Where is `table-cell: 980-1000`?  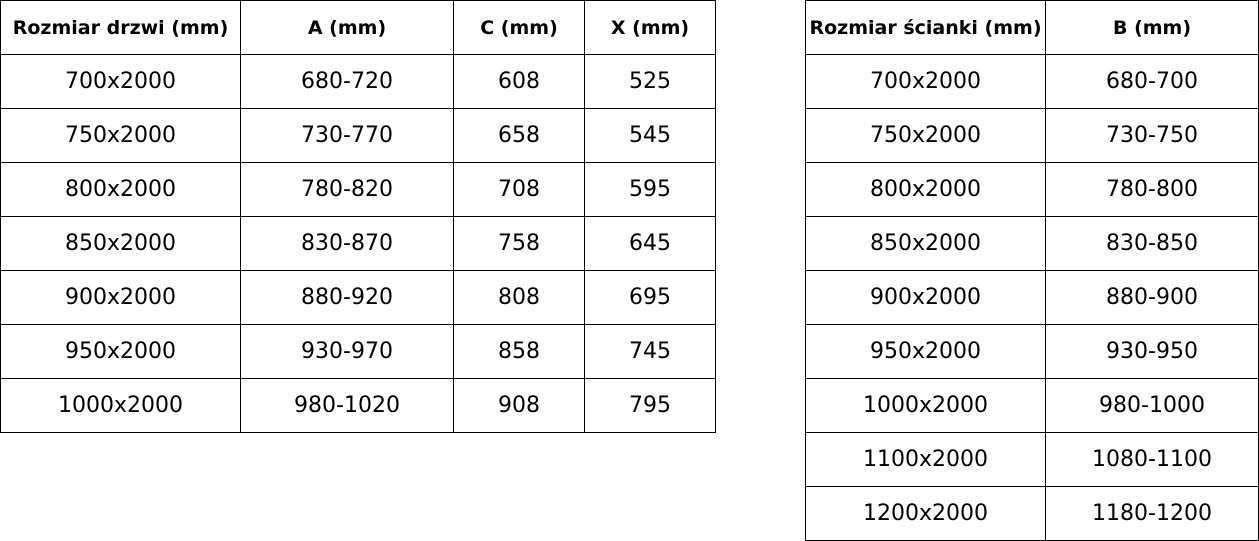 table-cell: 980-1000 is located at coordinates (1152, 405).